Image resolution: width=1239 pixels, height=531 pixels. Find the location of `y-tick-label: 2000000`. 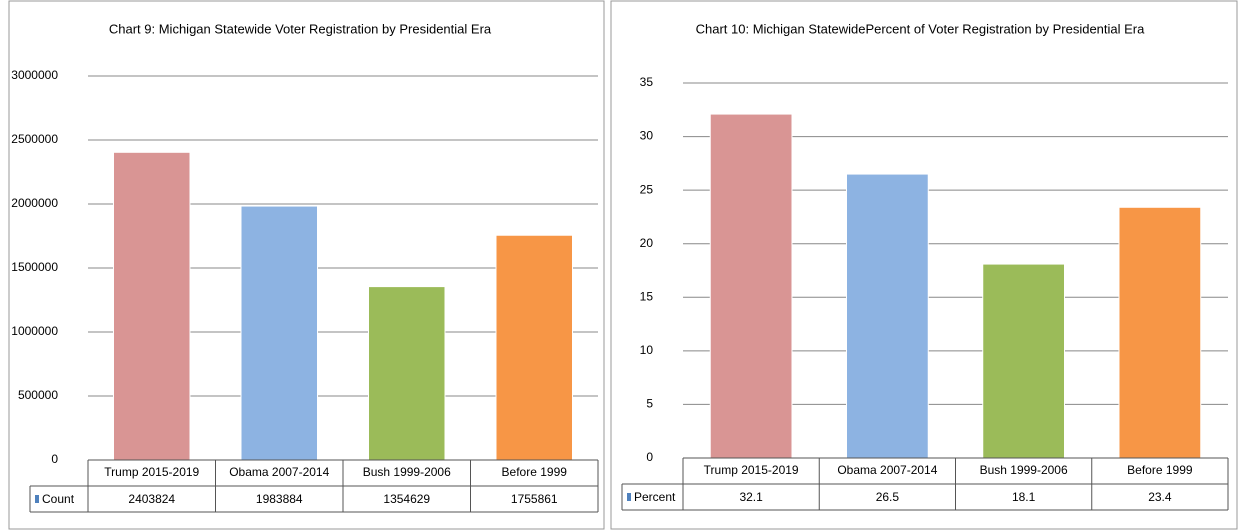

y-tick-label: 2000000 is located at coordinates (34, 203).